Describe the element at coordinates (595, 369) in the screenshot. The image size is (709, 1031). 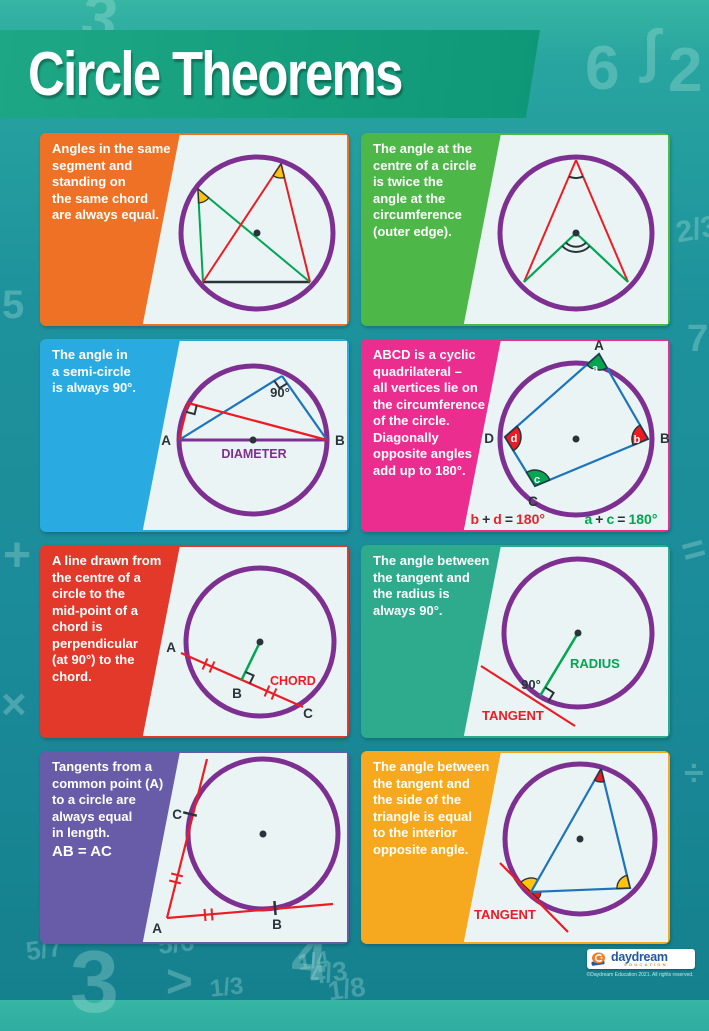
I see `angle-letter-a: a` at that location.